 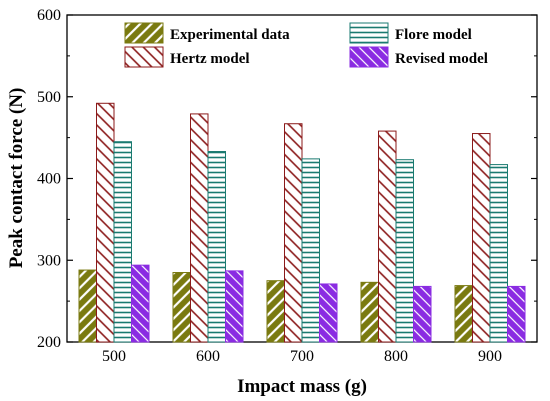 What do you see at coordinates (144, 33) in the screenshot?
I see `legend-swatch-experimental-data` at bounding box center [144, 33].